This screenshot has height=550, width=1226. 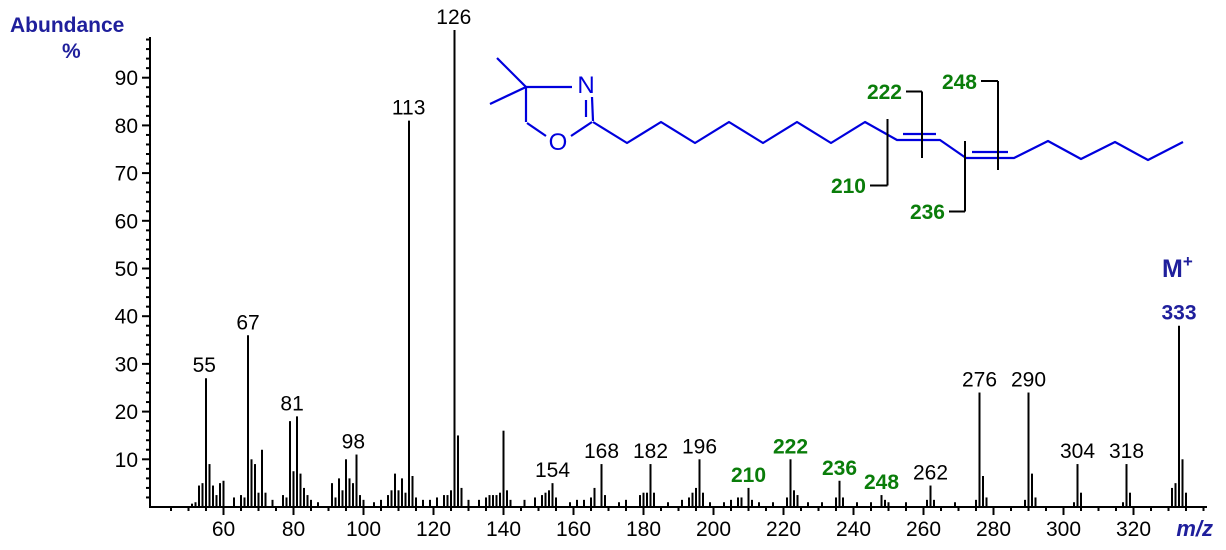 I want to click on x-axis-tick-label: 160, so click(x=573, y=529).